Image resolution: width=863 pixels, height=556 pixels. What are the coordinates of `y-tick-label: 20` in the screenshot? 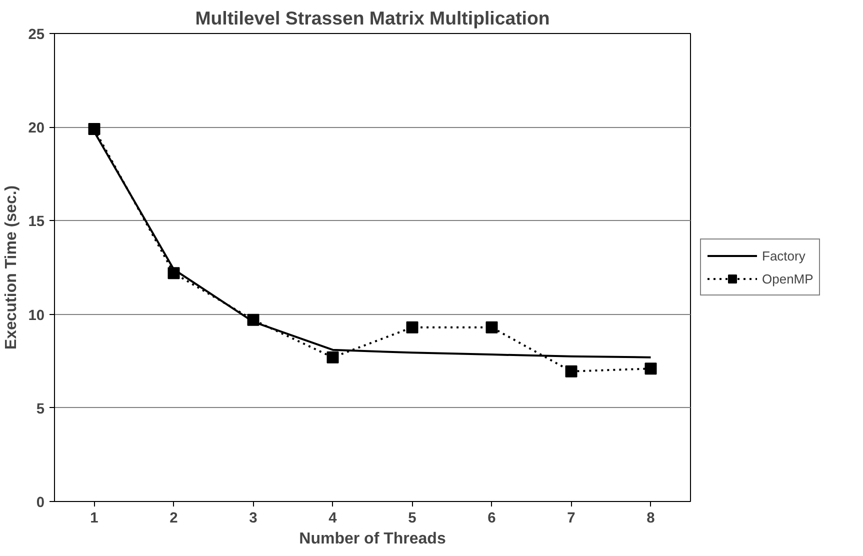 It's located at (36, 128).